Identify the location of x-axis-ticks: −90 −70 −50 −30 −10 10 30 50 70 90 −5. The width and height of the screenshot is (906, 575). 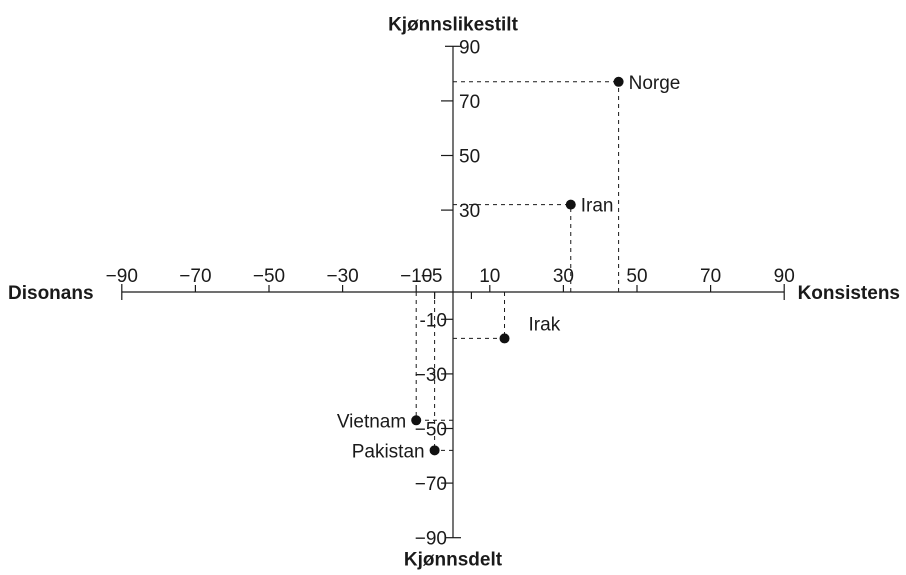
(450, 283).